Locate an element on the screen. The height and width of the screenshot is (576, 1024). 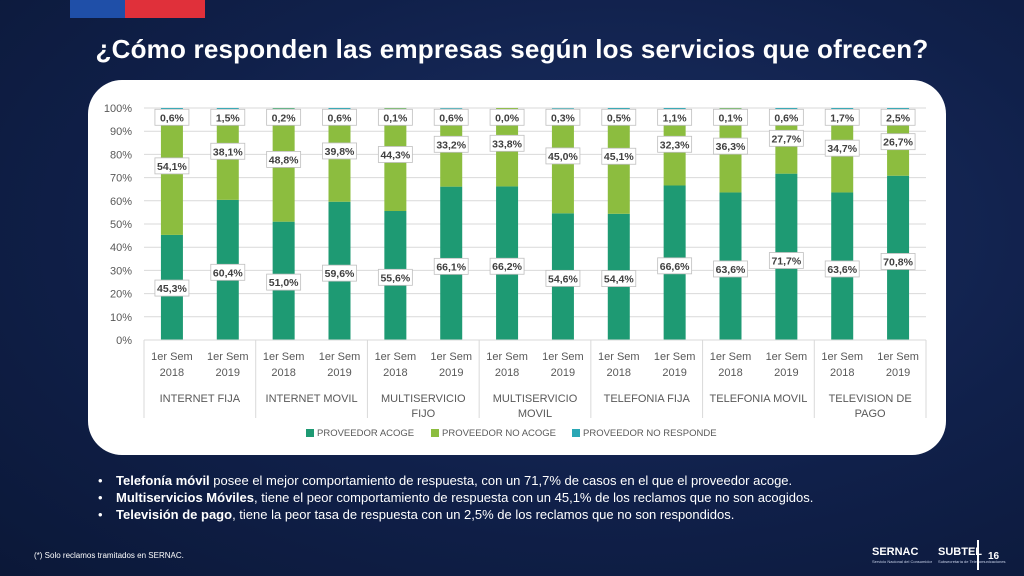
bullet-bold: Multiservicios Móviles is located at coordinates (185, 497).